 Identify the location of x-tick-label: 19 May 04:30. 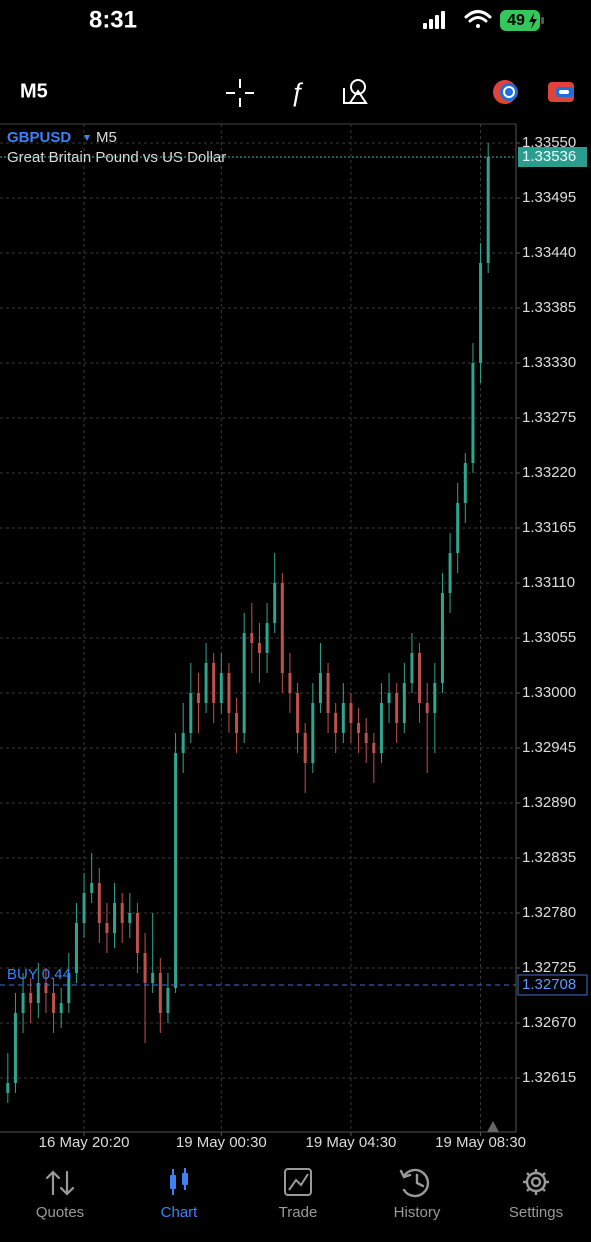
(350, 1142).